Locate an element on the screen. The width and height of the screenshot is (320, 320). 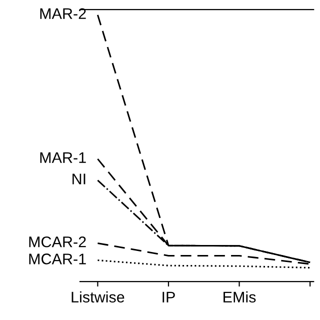
x-tick-label: Listwise is located at coordinates (98, 297).